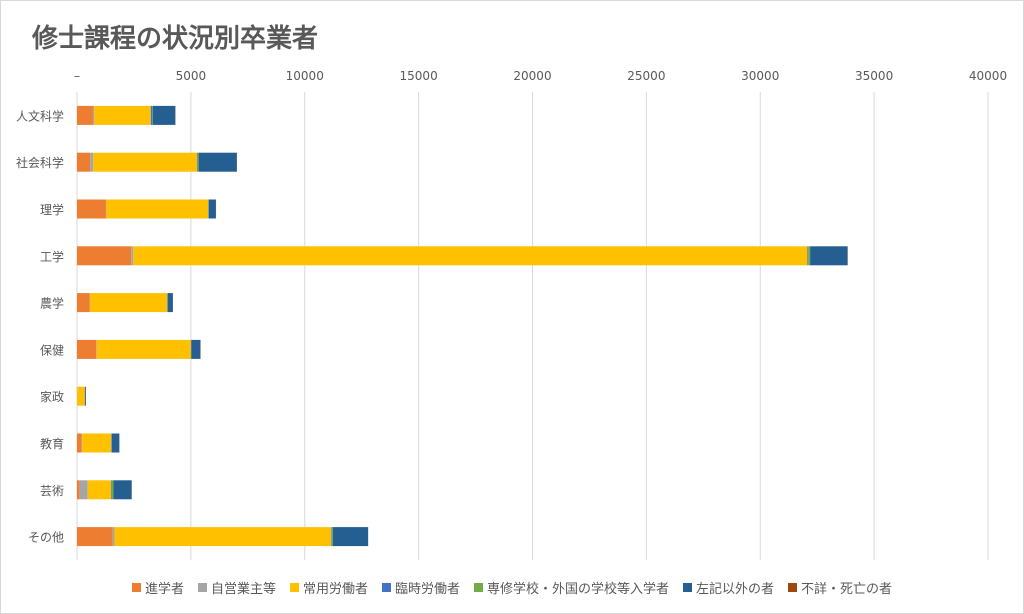 This screenshot has width=1024, height=614. I want to click on x-tick-label: 15000, so click(419, 76).